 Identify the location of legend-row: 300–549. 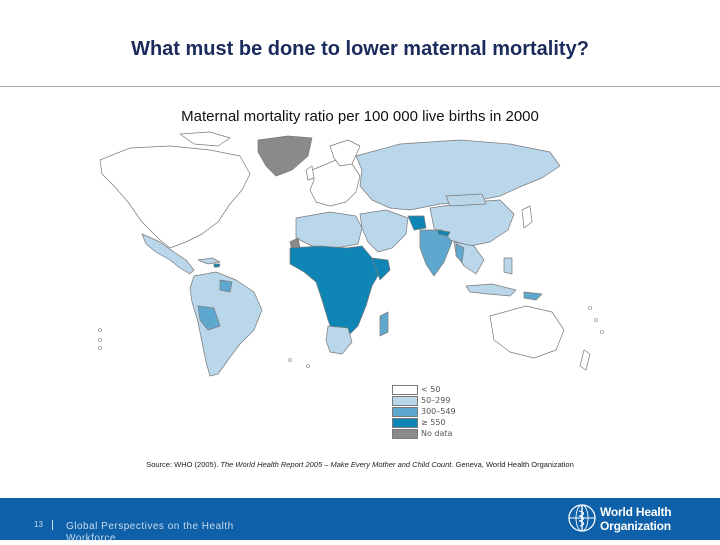
(424, 411).